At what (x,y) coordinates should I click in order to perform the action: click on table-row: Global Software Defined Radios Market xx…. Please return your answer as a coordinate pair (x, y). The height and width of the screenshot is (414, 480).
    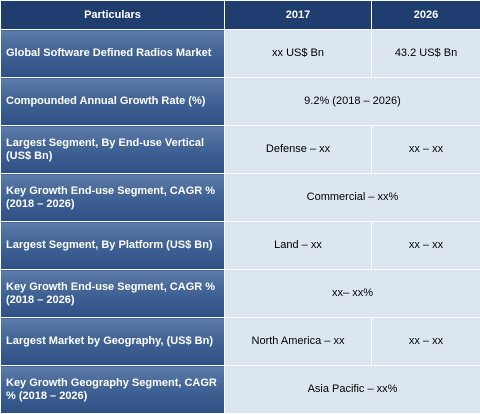
    Looking at the image, I should click on (240, 54).